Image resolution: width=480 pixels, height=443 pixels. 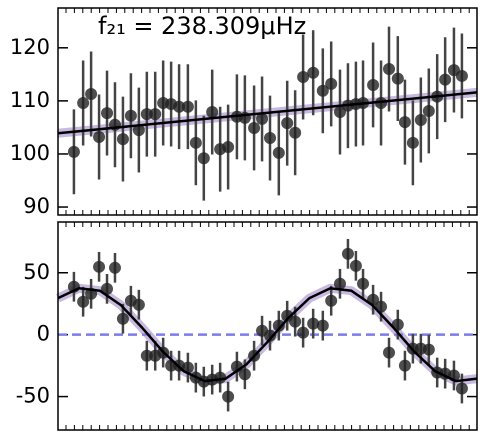 I want to click on y-tick-label: 120, so click(x=30, y=47).